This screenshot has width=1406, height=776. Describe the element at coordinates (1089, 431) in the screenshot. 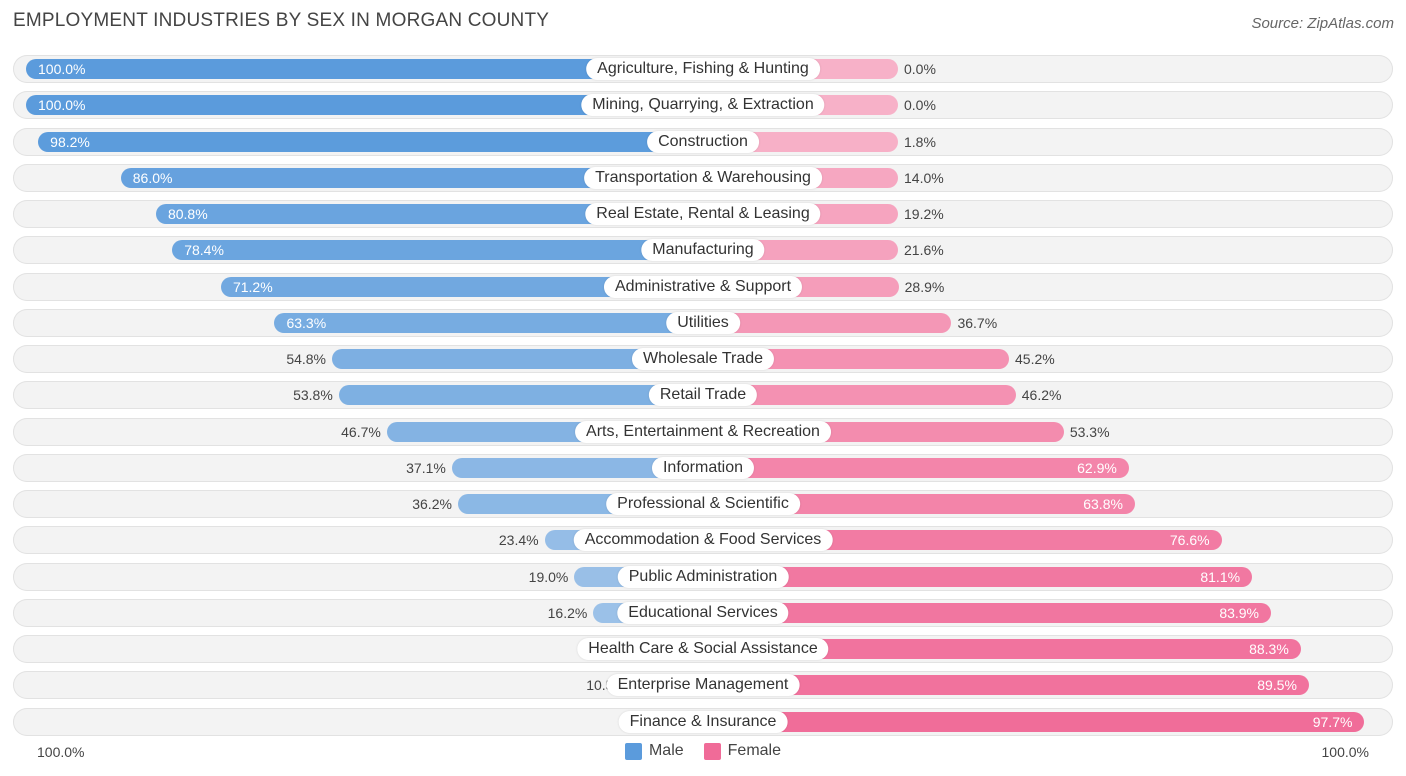

I see `value-label-female: 53.3%` at that location.